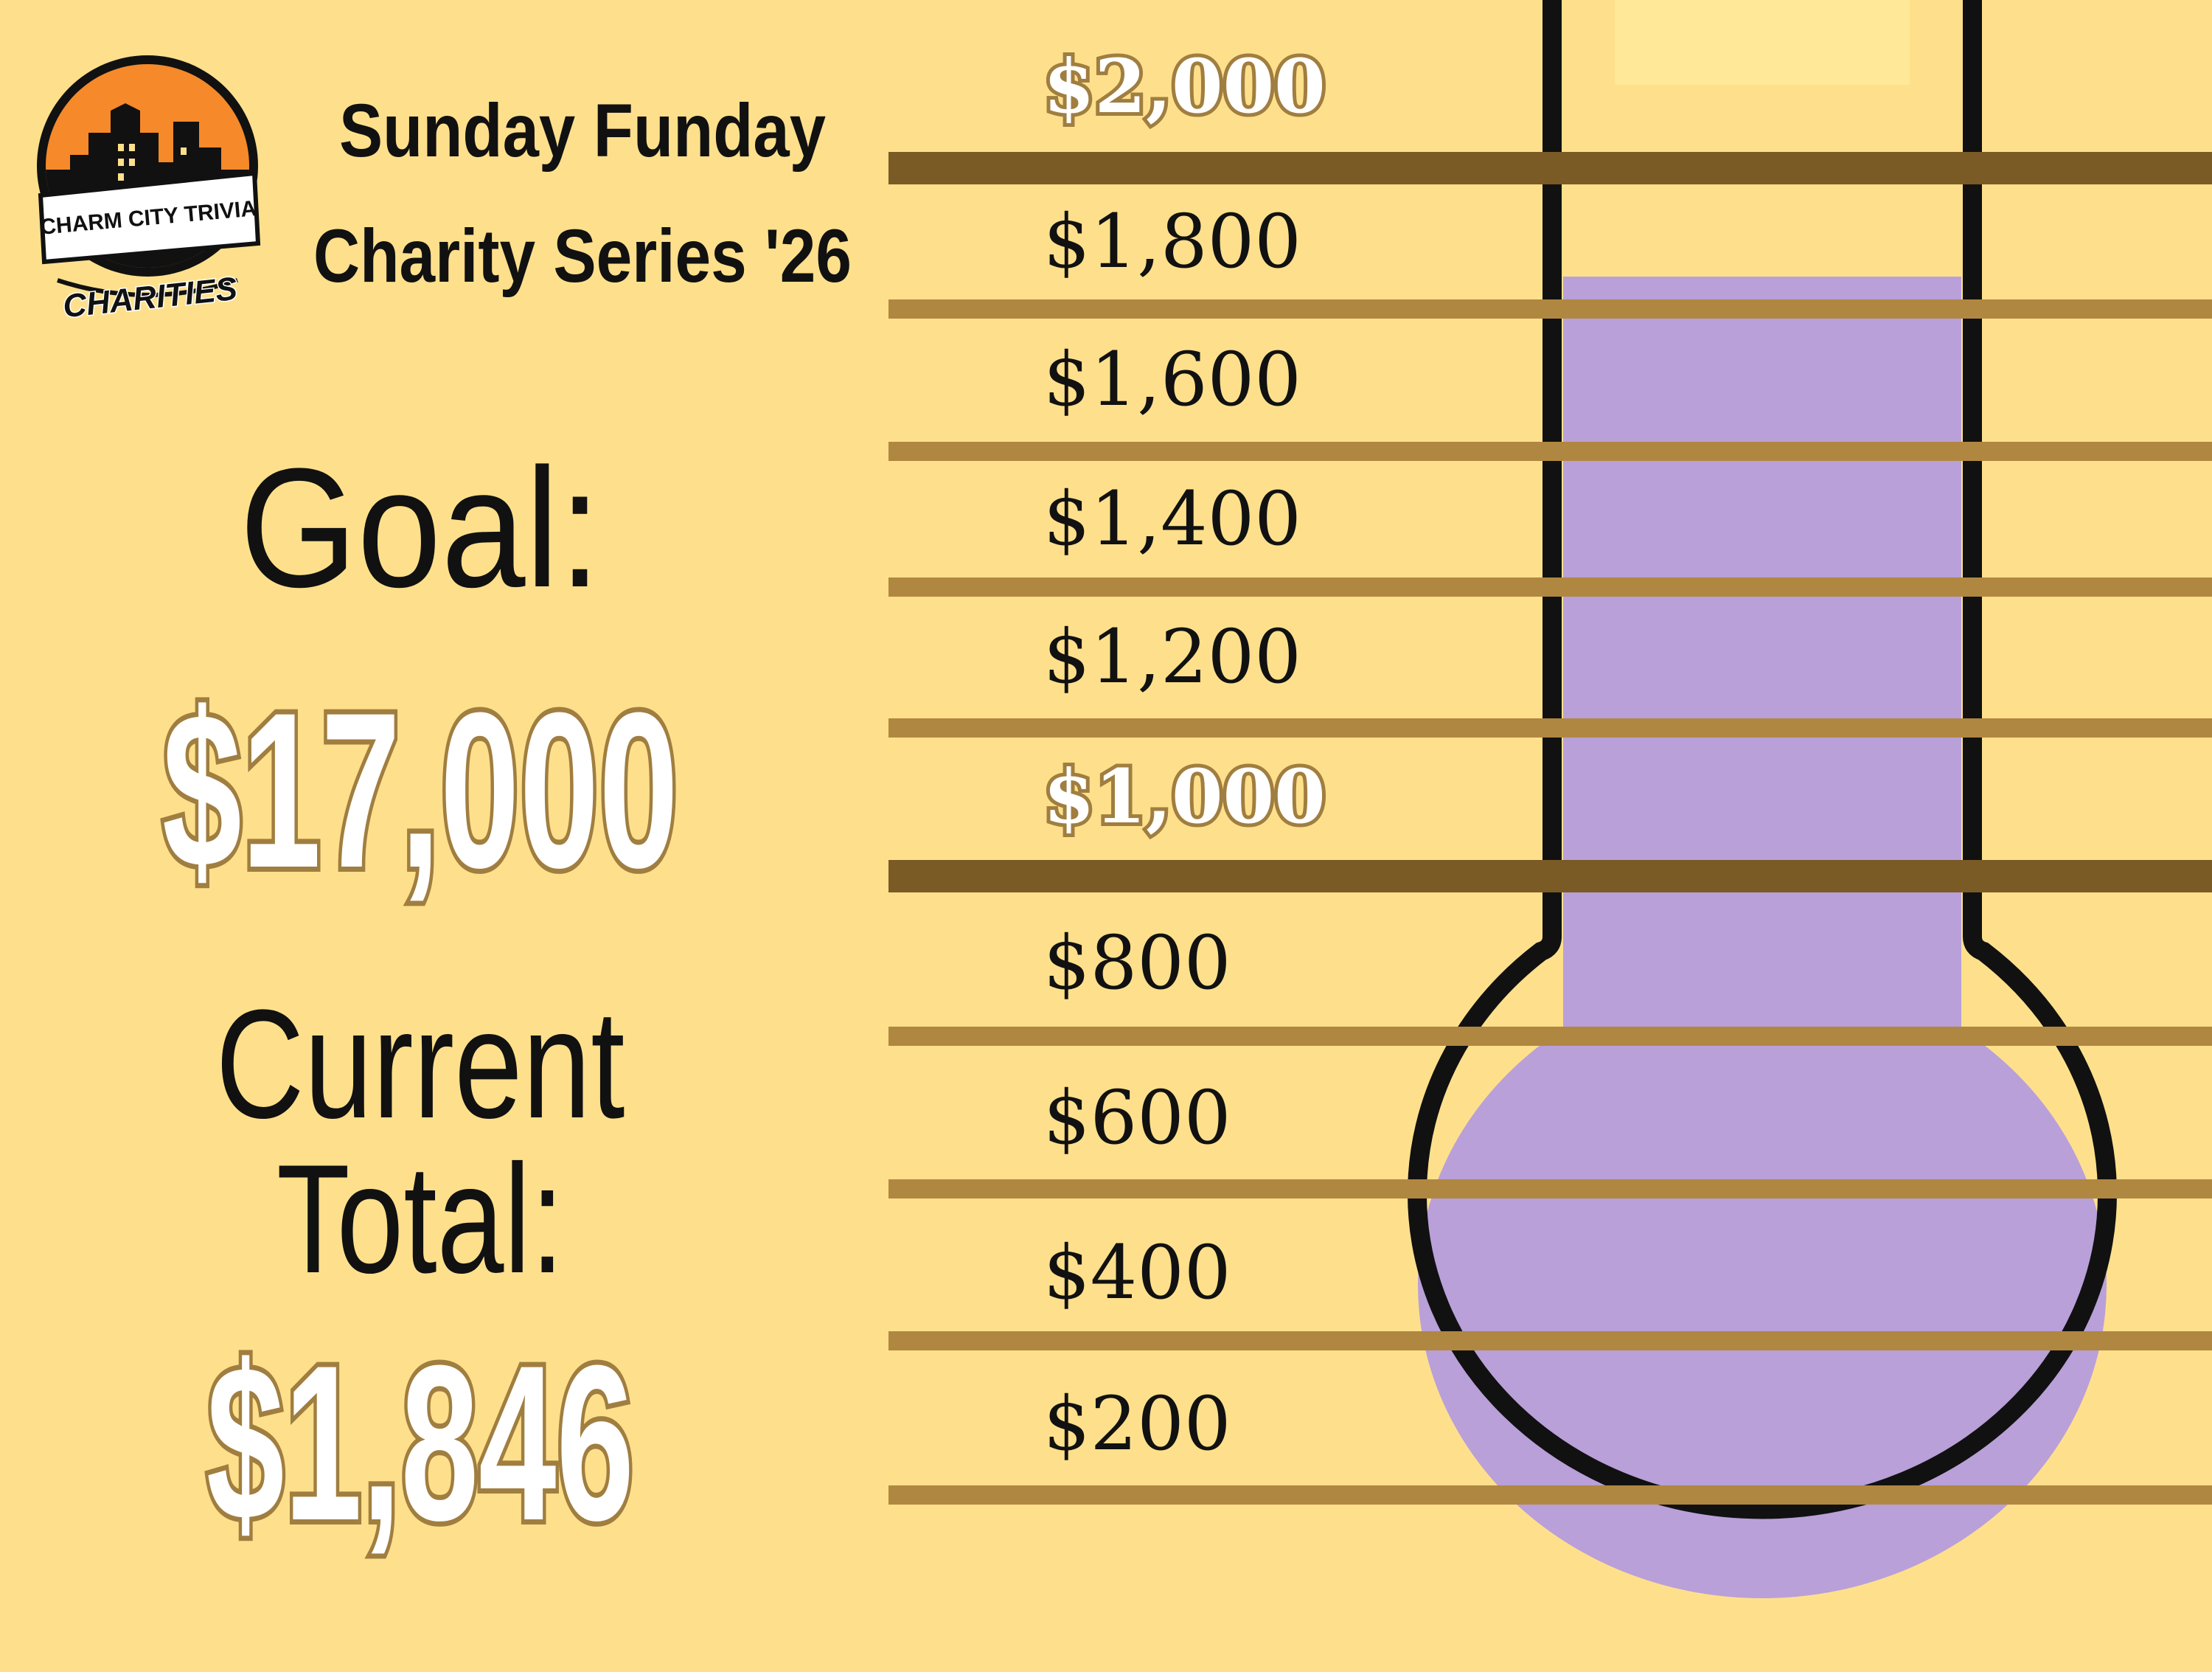 This screenshot has width=2212, height=1672. I want to click on scale-label: $200, so click(1137, 1424).